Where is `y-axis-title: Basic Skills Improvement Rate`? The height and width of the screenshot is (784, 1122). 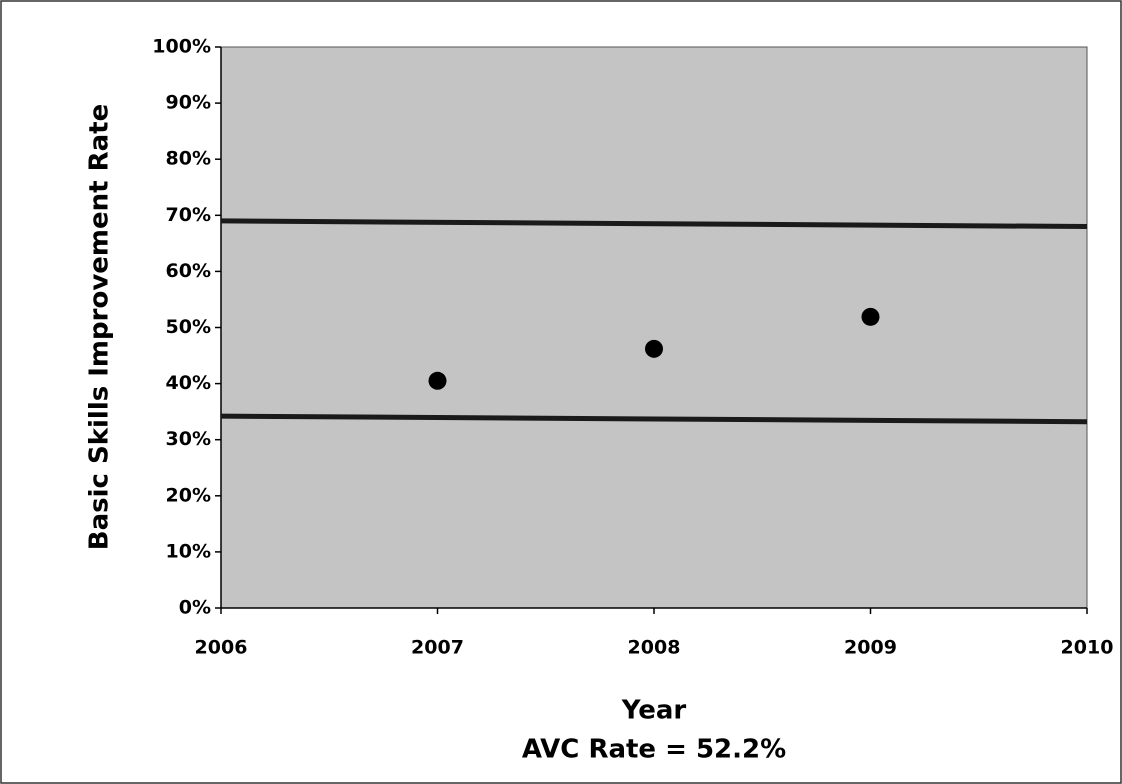
y-axis-title: Basic Skills Improvement Rate is located at coordinates (100, 327).